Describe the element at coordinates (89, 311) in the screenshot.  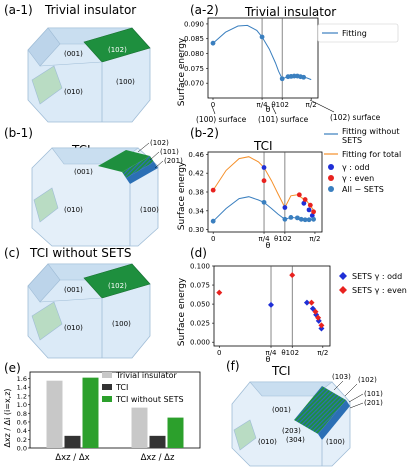
I see `crystal-c` at that location.